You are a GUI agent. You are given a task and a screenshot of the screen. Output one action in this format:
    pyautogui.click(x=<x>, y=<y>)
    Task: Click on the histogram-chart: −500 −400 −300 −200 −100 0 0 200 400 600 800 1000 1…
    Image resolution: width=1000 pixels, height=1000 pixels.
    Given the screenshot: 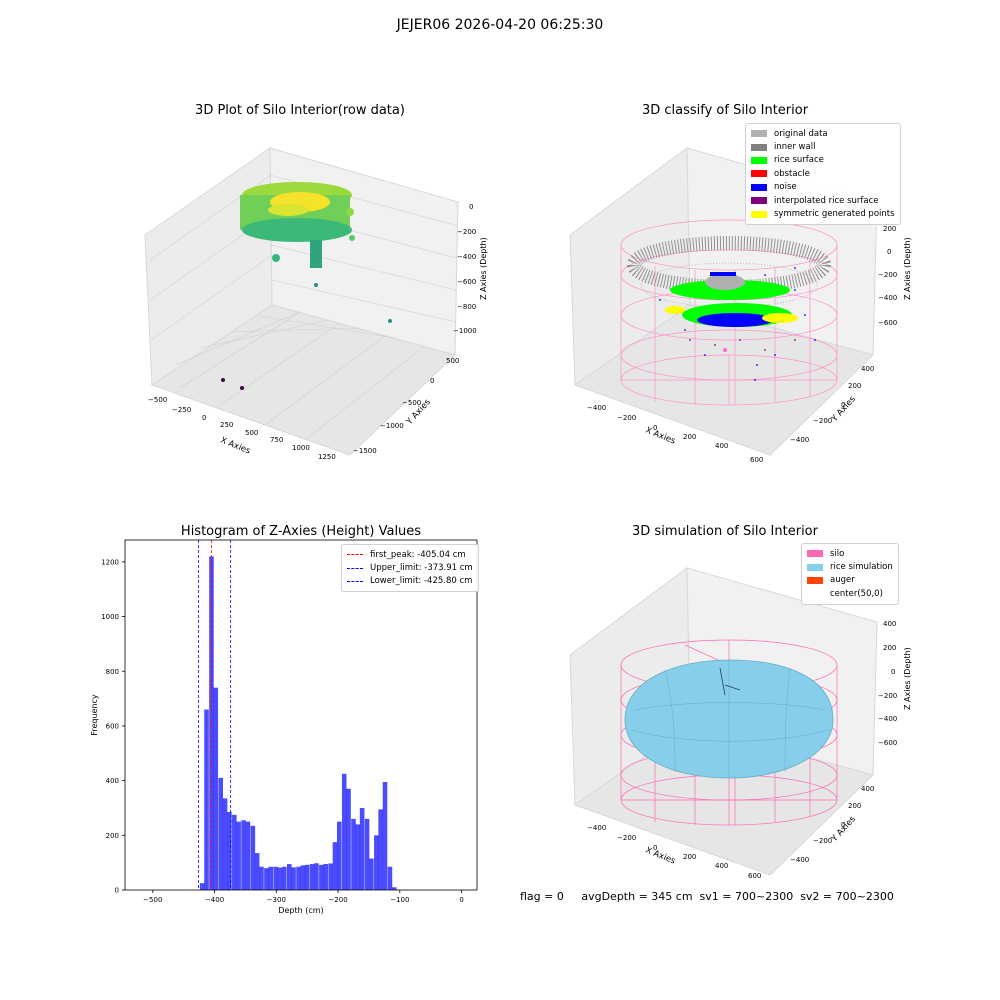 What is the action you would take?
    pyautogui.click(x=284, y=727)
    